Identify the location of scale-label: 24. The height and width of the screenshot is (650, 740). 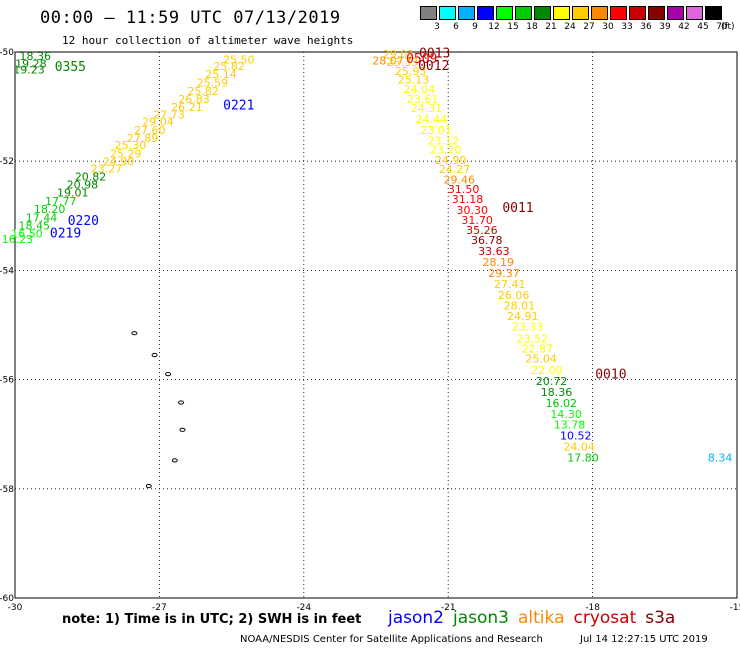
(570, 27).